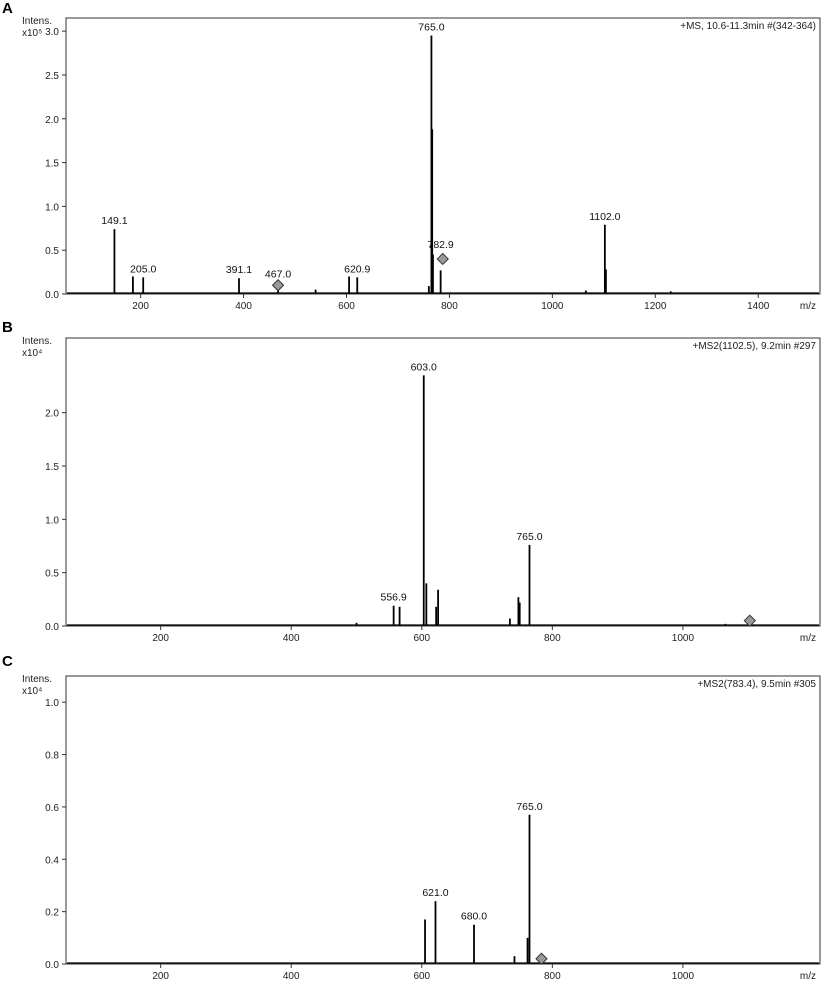 The image size is (828, 984). I want to click on panel-a-peak-label: 467.0, so click(278, 275).